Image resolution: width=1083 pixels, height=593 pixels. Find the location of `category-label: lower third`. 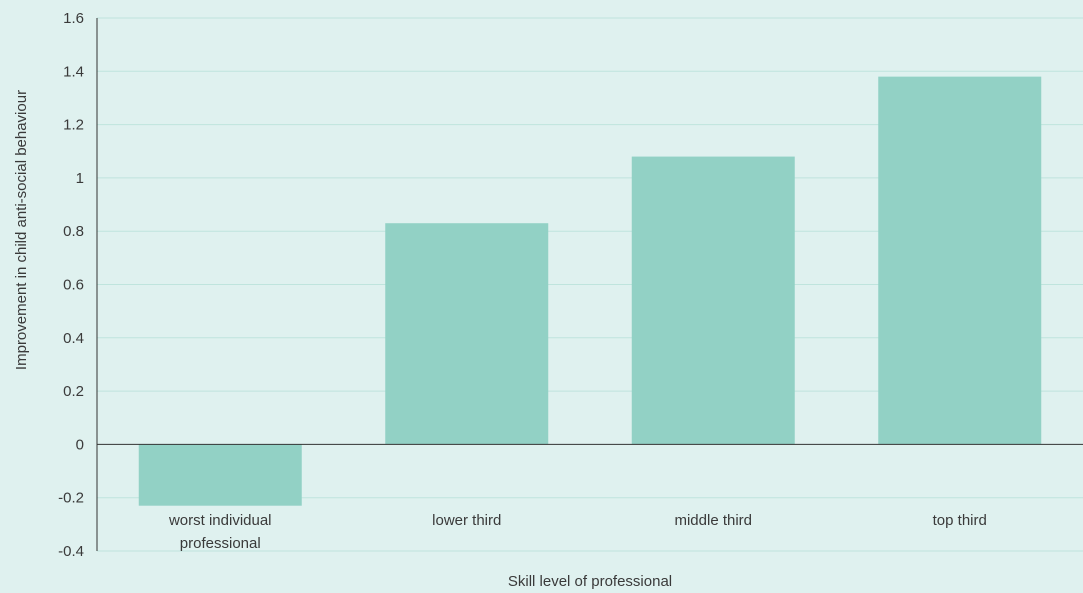

category-label: lower third is located at coordinates (466, 520).